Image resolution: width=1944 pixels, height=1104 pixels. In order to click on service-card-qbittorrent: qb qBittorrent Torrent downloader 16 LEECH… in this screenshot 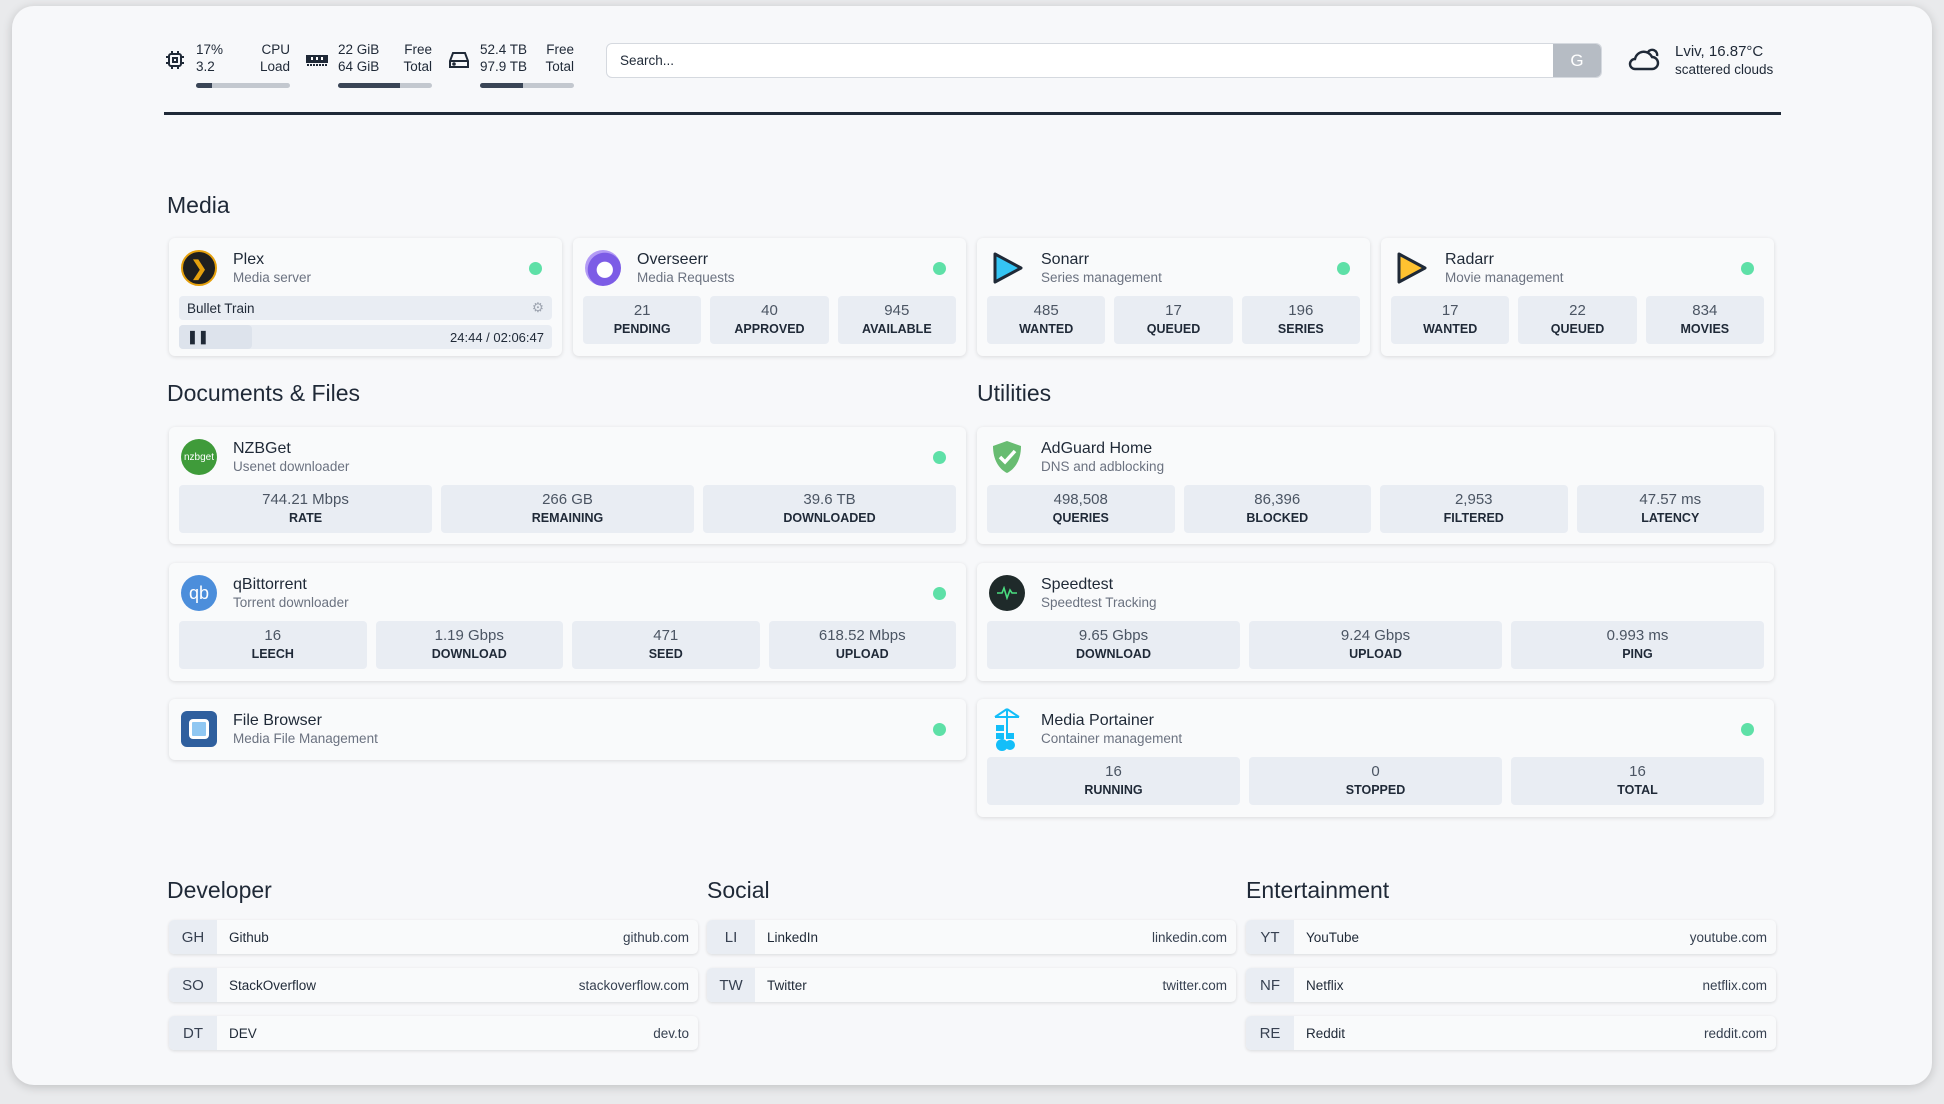, I will do `click(567, 622)`.